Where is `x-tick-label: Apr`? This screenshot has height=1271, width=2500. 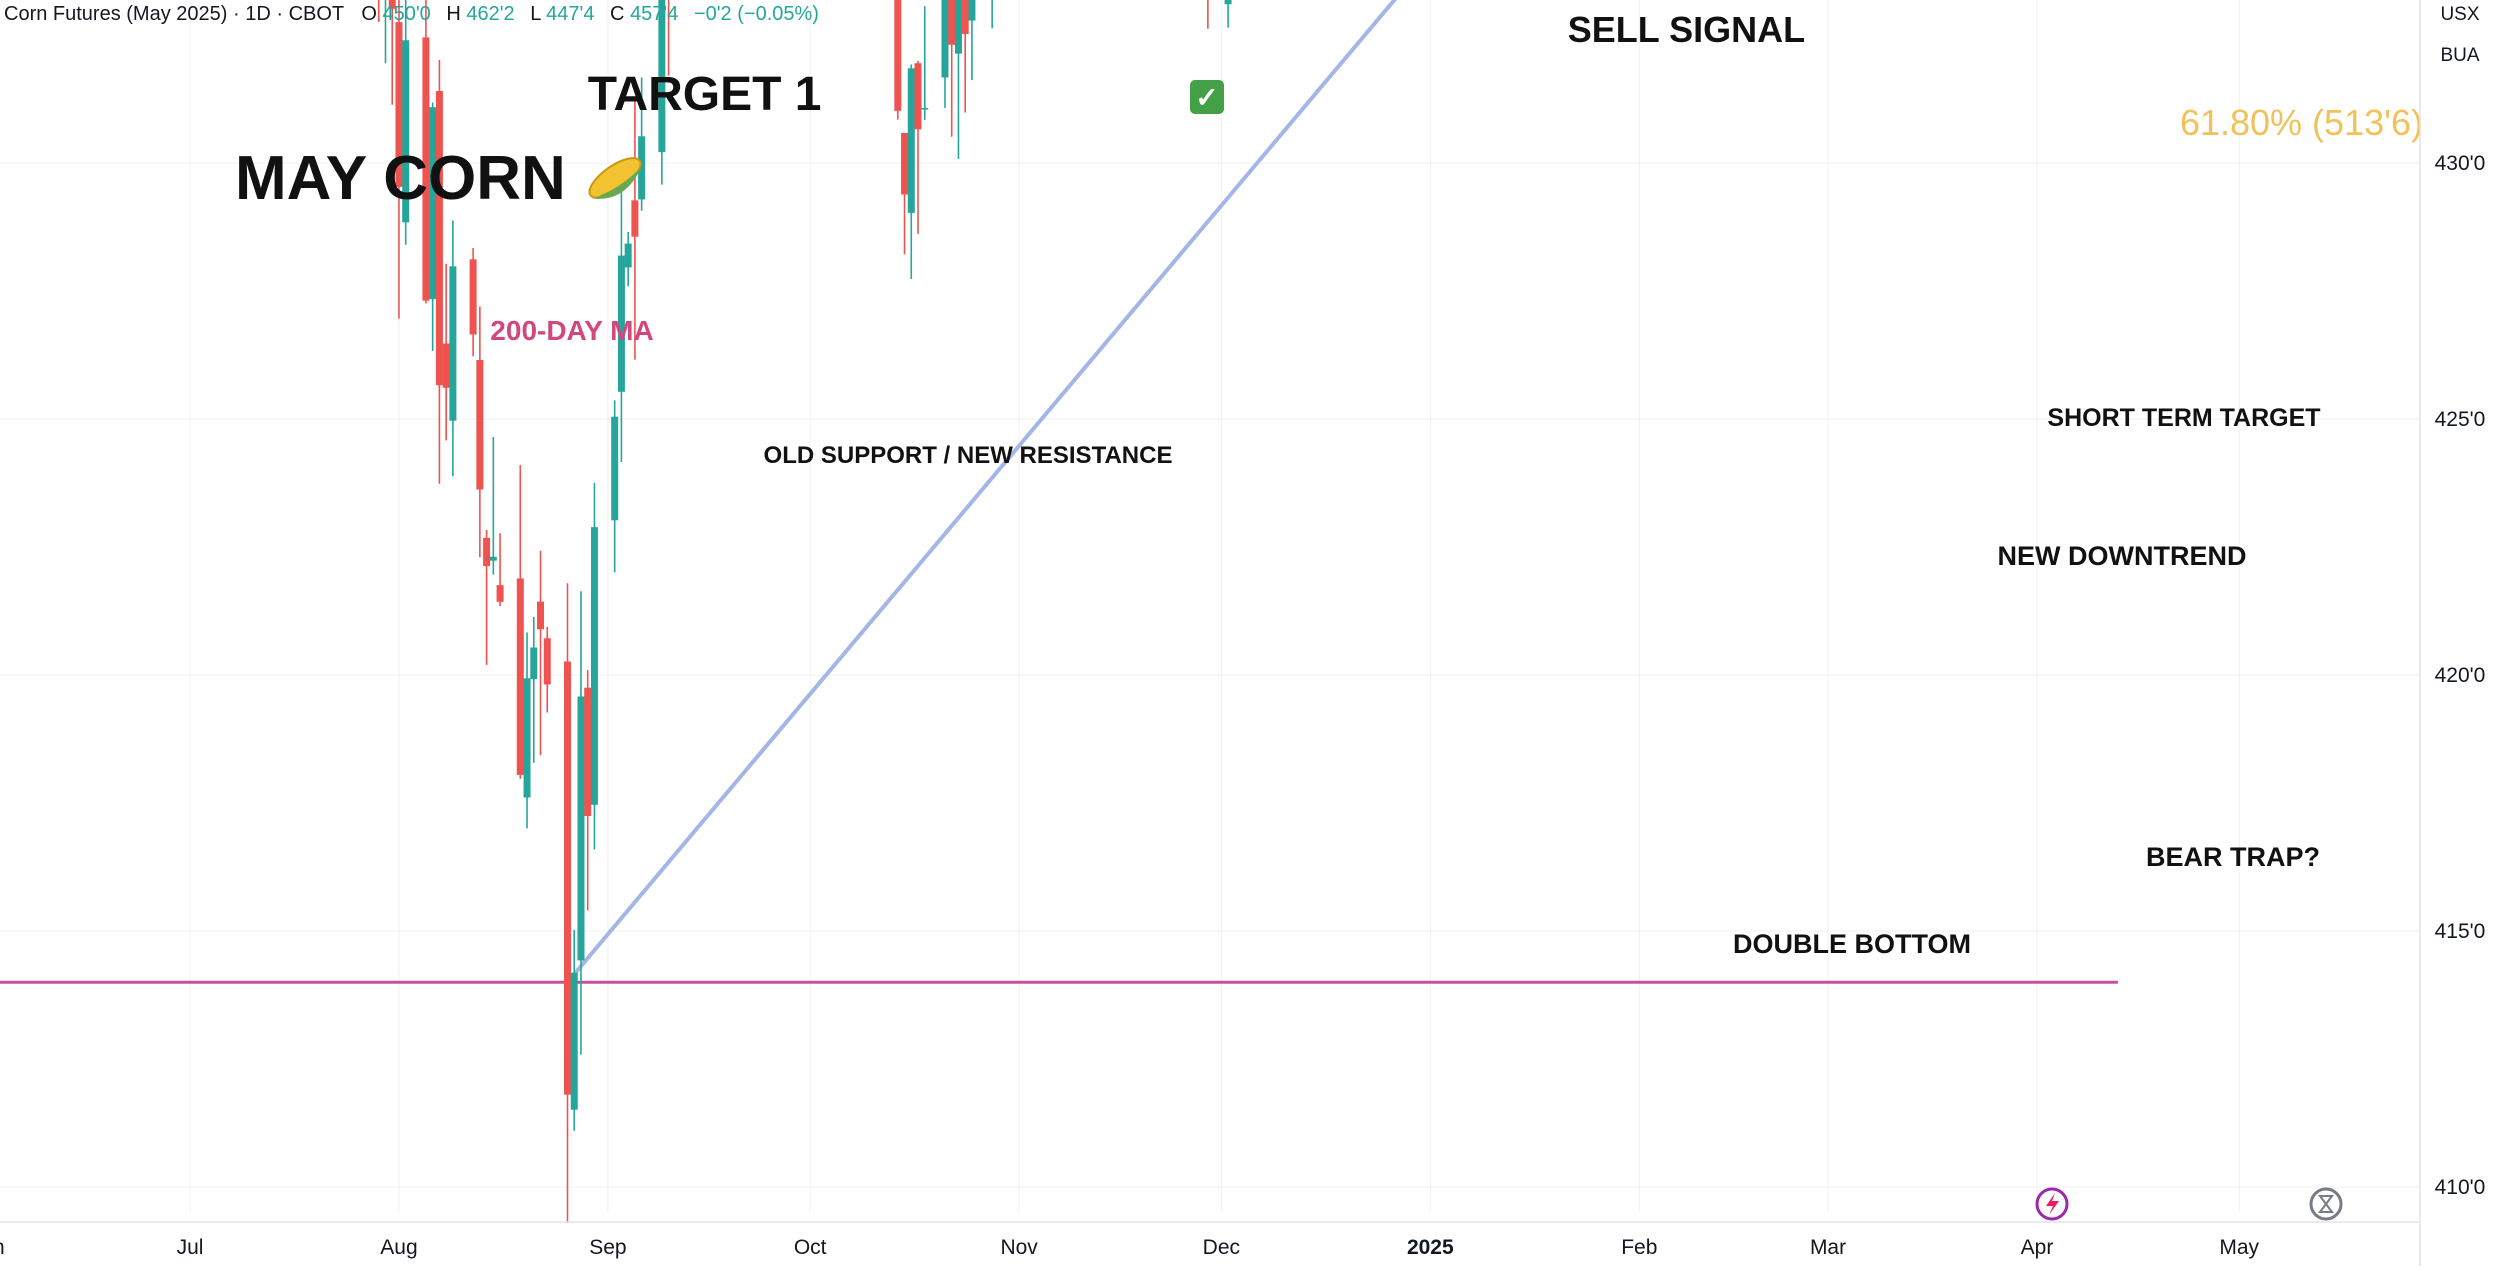 x-tick-label: Apr is located at coordinates (2037, 1247).